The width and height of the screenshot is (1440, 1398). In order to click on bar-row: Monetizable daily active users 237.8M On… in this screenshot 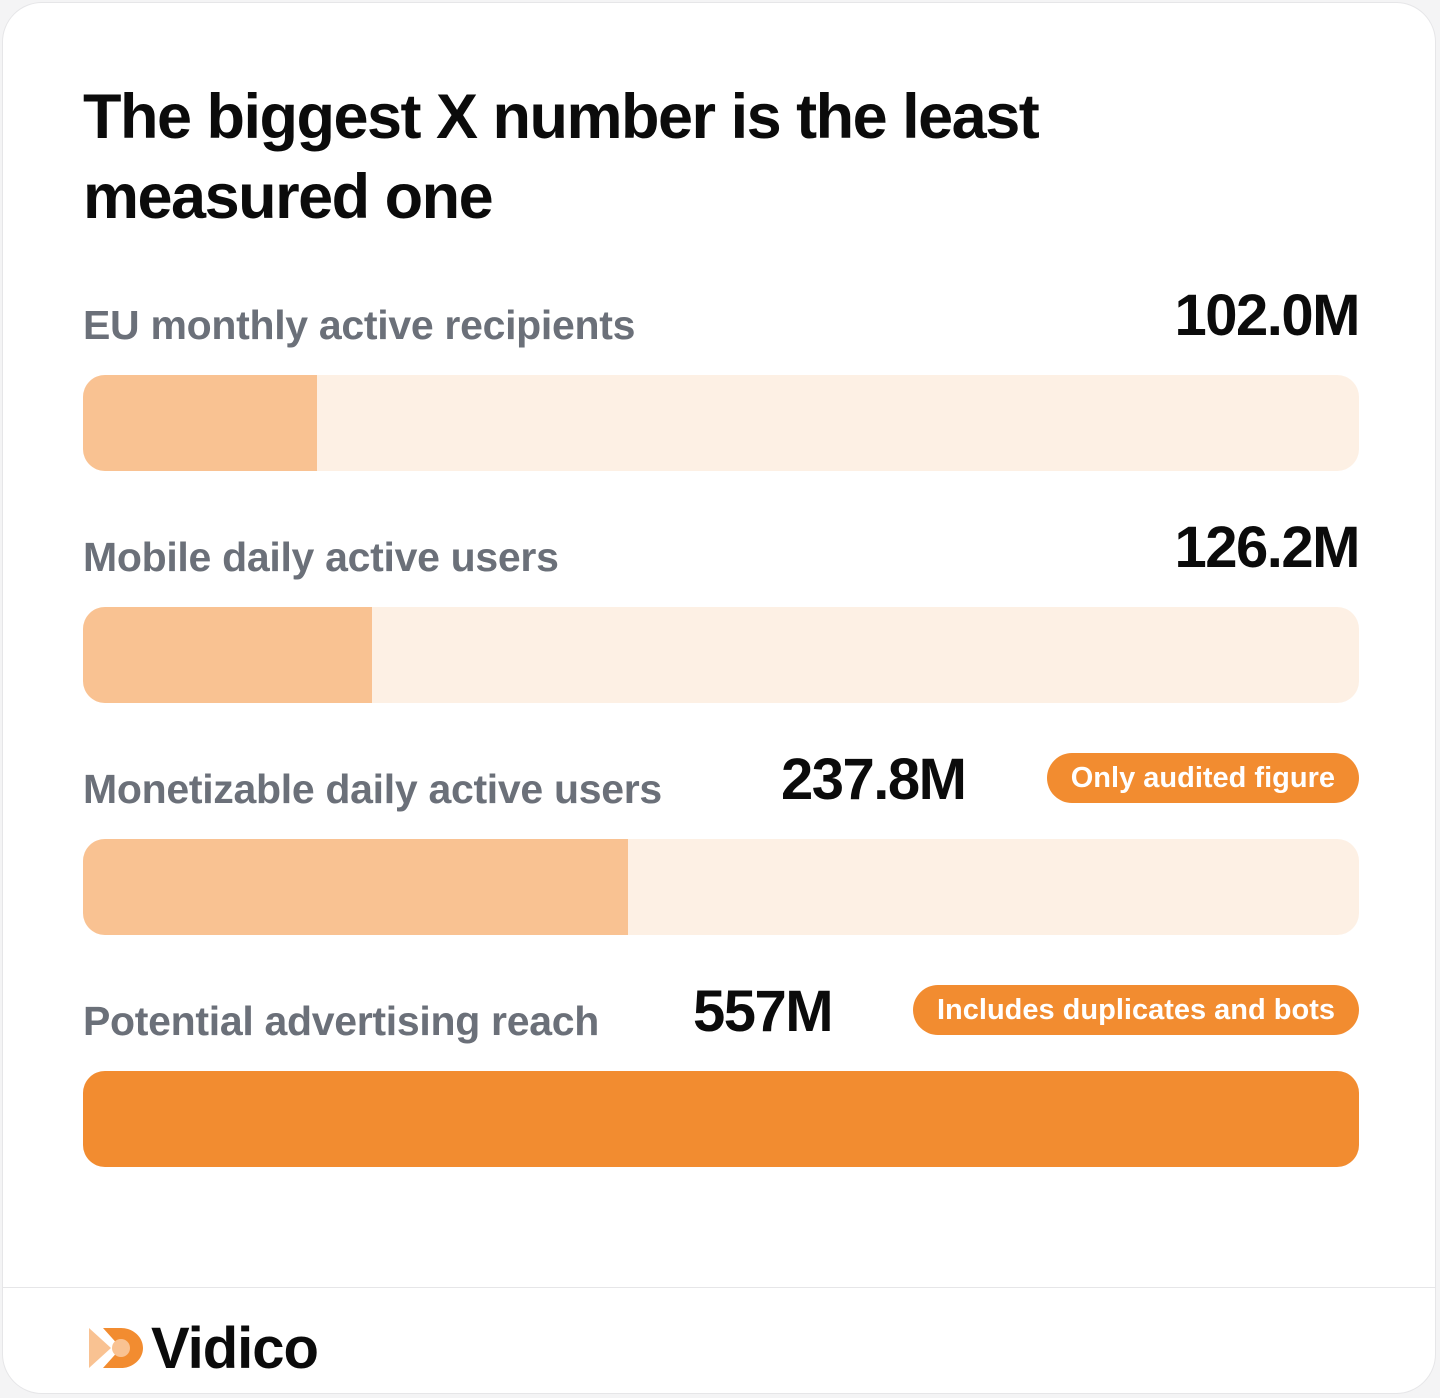, I will do `click(721, 839)`.